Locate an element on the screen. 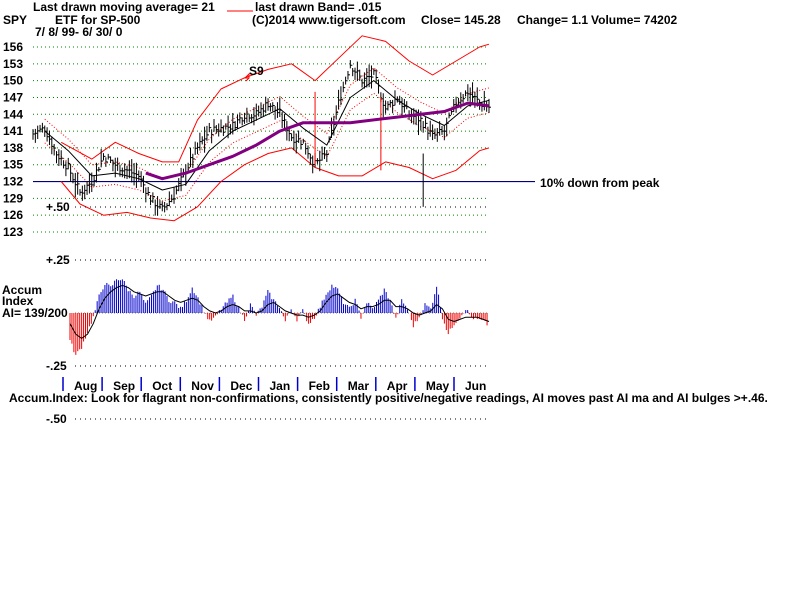 This screenshot has height=600, width=800. month-label: Feb is located at coordinates (319, 386).